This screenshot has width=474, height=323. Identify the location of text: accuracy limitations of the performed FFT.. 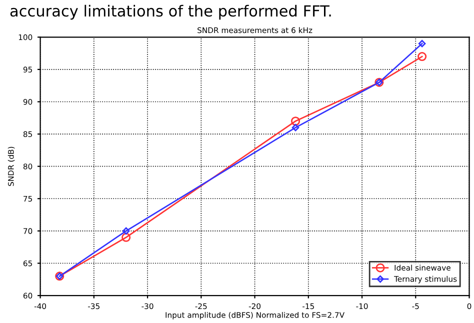
(170, 12).